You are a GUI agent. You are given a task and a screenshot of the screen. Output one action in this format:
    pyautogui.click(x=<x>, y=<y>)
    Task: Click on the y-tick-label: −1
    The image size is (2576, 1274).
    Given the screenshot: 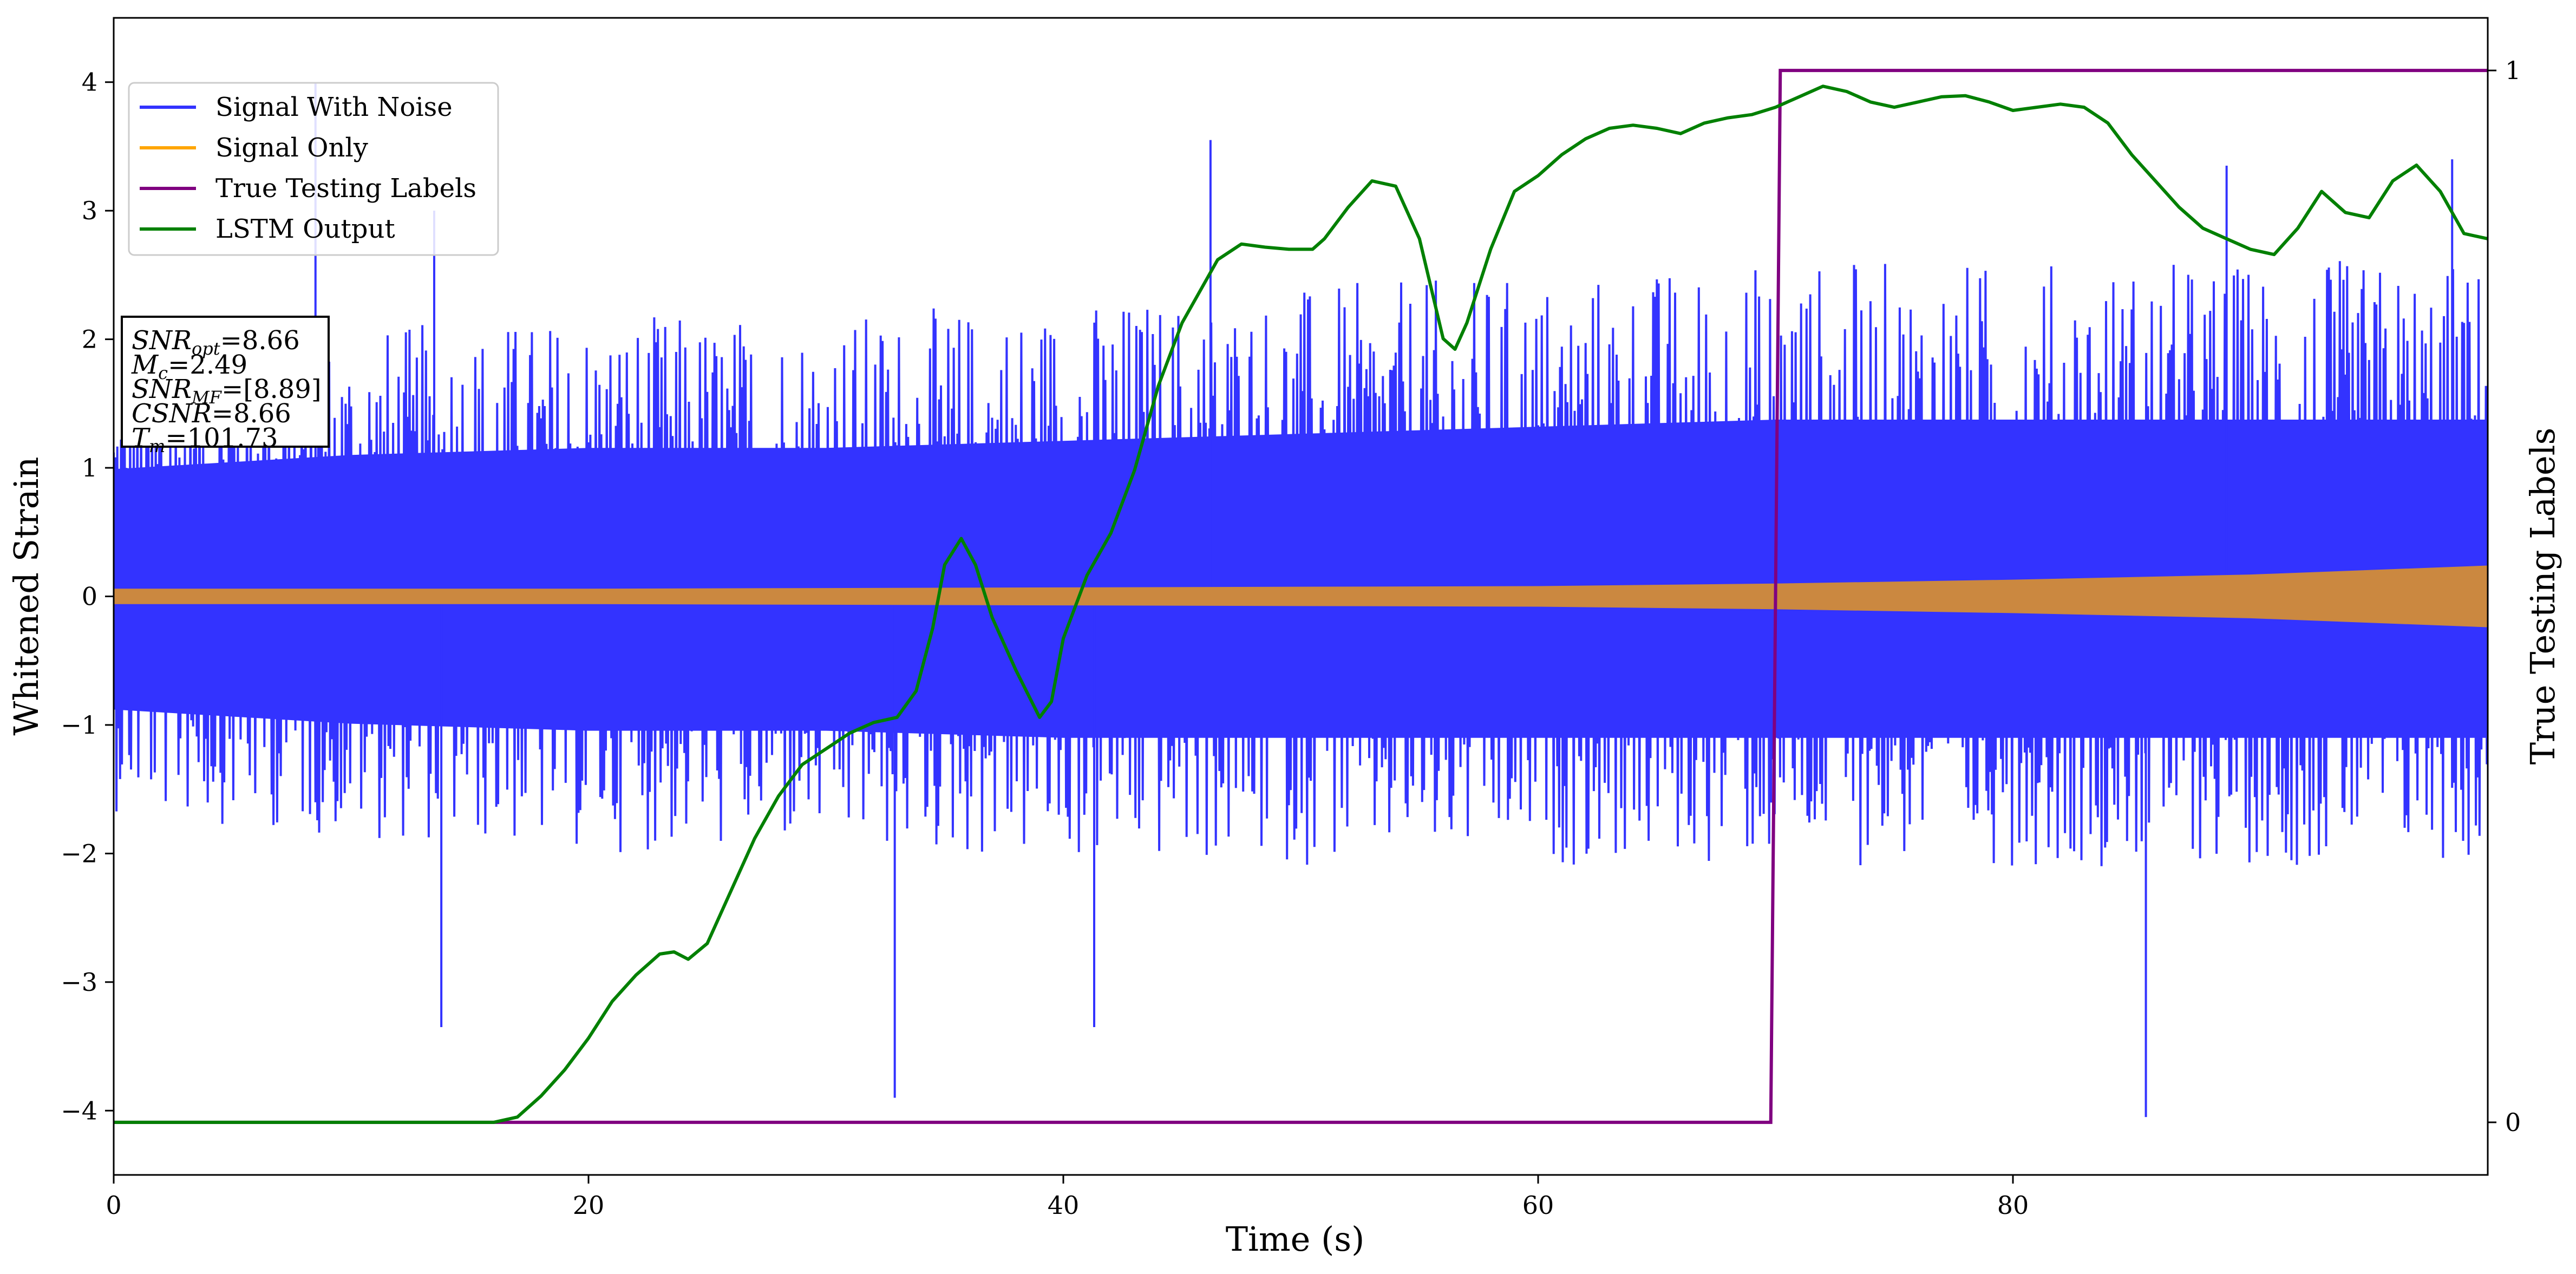 What is the action you would take?
    pyautogui.click(x=79, y=725)
    